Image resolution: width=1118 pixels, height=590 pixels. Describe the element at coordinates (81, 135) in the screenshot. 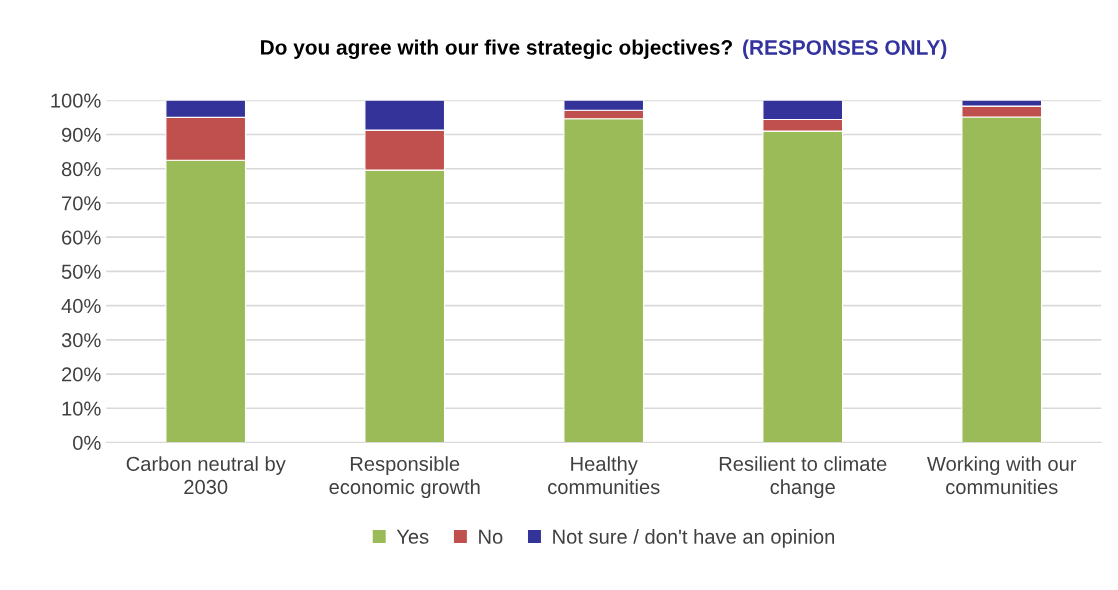

I see `y-tick-label: 90%` at that location.